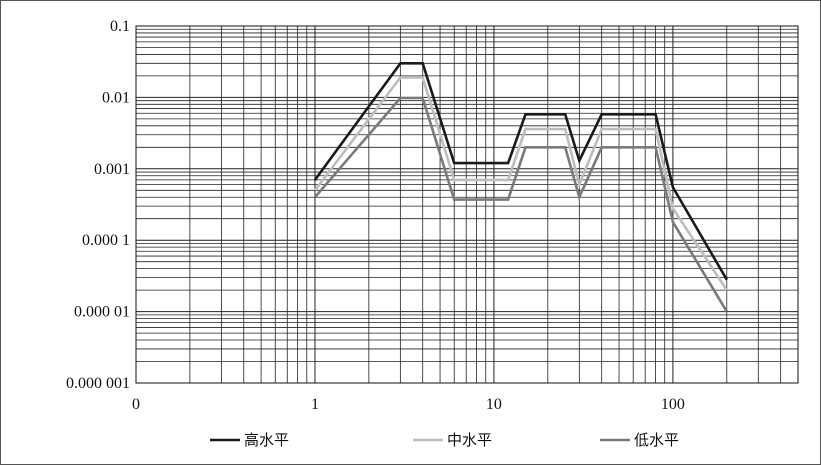 The width and height of the screenshot is (821, 465). What do you see at coordinates (136, 404) in the screenshot?
I see `x-tick-label: 0` at bounding box center [136, 404].